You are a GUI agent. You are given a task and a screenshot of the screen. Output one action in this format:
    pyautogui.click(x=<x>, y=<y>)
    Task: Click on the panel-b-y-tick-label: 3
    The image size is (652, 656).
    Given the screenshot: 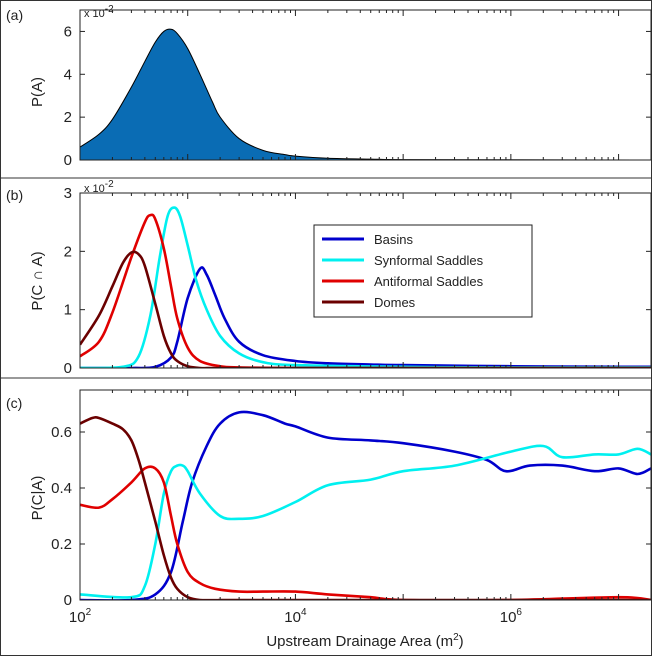 What is the action you would take?
    pyautogui.click(x=68, y=193)
    